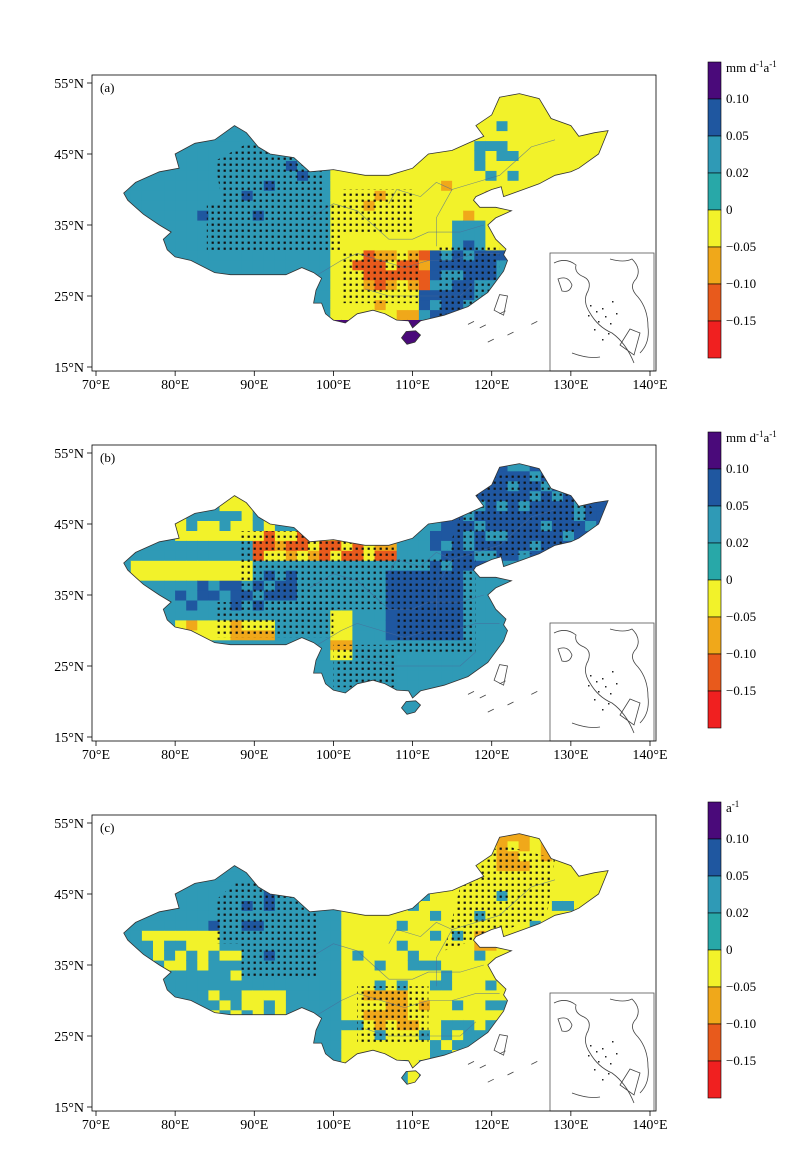  Describe the element at coordinates (107, 457) in the screenshot. I see `panel-label: (b)` at that location.